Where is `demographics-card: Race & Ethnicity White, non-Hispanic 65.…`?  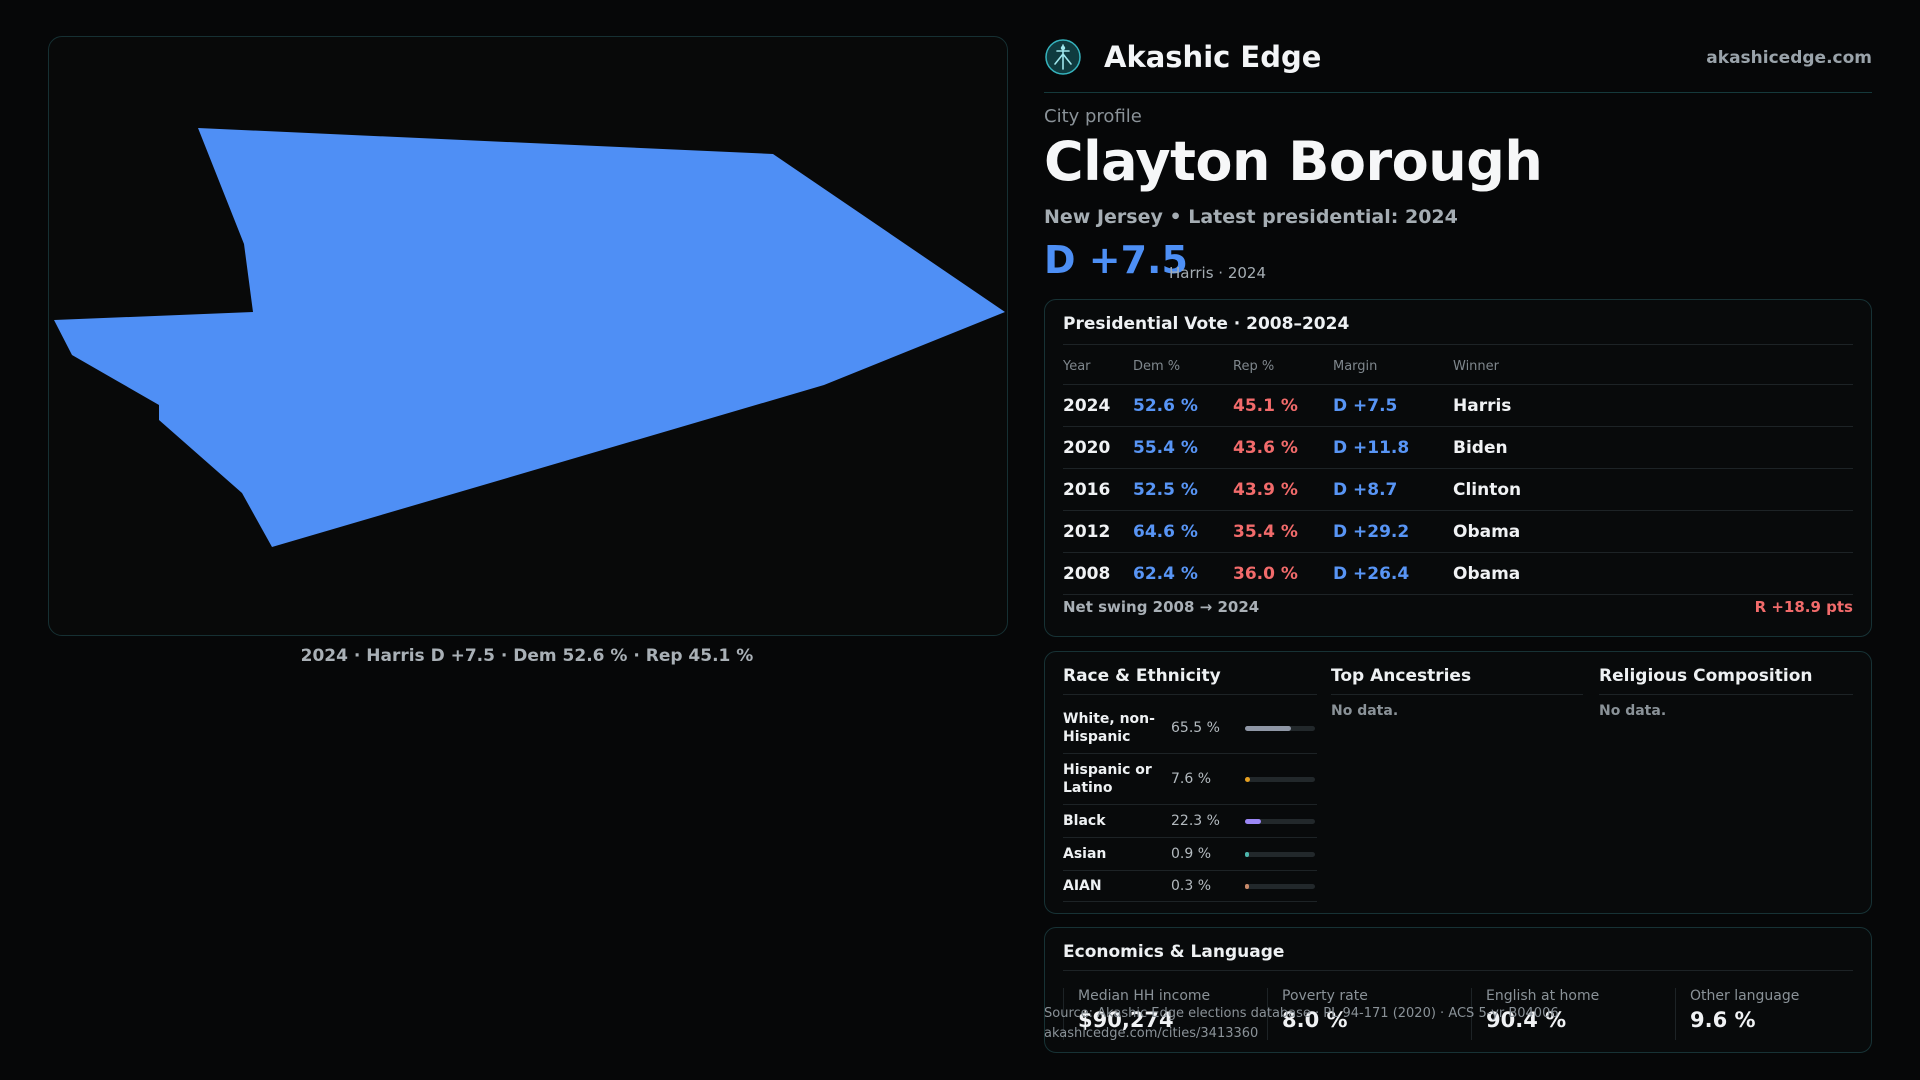
demographics-card: Race & Ethnicity White, non-Hispanic 65.… is located at coordinates (1458, 782).